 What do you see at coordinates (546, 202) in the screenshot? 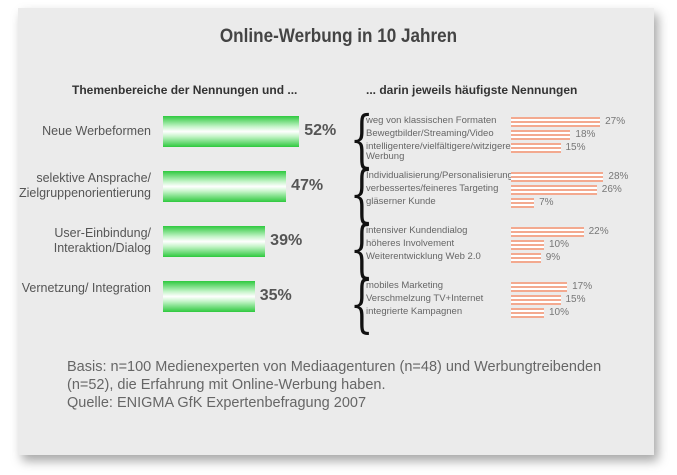
I see `detail-value-label: 7%` at bounding box center [546, 202].